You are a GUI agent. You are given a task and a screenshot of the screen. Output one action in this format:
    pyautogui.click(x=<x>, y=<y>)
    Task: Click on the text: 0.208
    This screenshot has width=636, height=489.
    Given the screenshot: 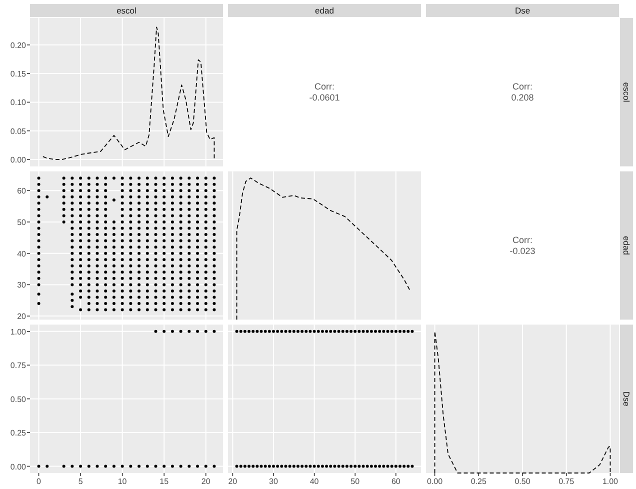 What is the action you would take?
    pyautogui.click(x=522, y=97)
    